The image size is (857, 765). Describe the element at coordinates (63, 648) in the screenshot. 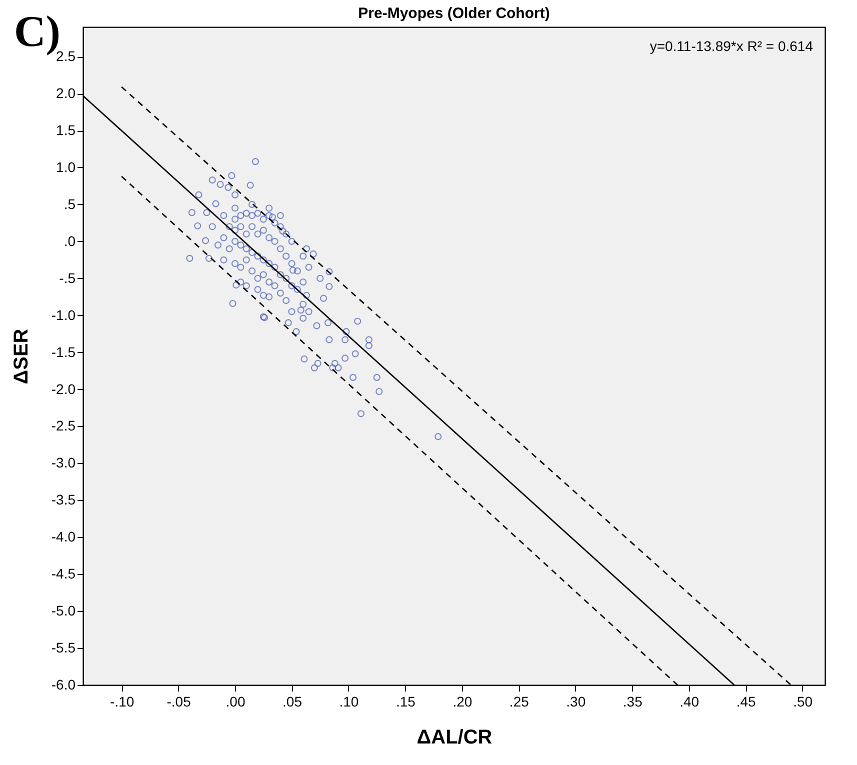

I see `y-tick-label: -5.5` at that location.